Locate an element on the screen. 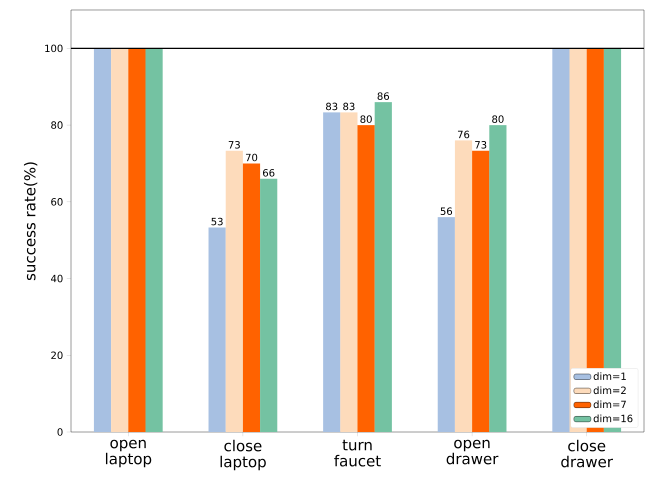 This screenshot has height=484, width=646. x-tick-label: turn faucet is located at coordinates (357, 453).